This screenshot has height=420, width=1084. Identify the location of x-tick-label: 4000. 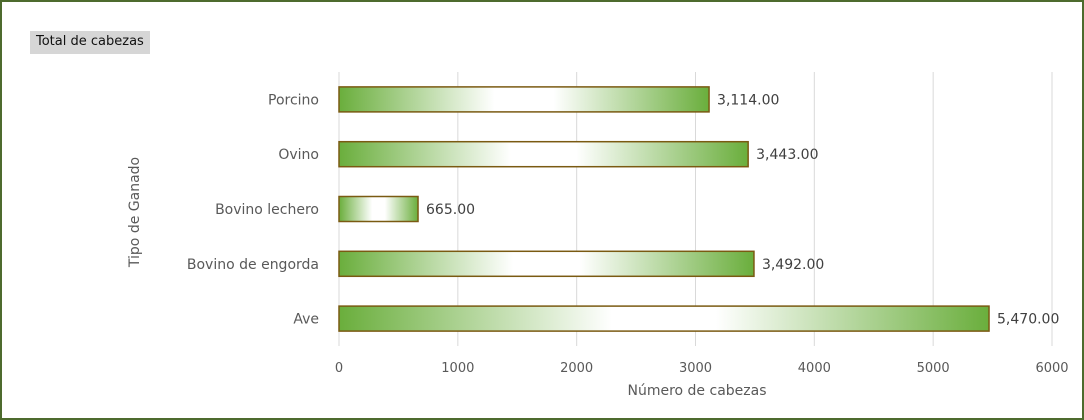
(814, 368).